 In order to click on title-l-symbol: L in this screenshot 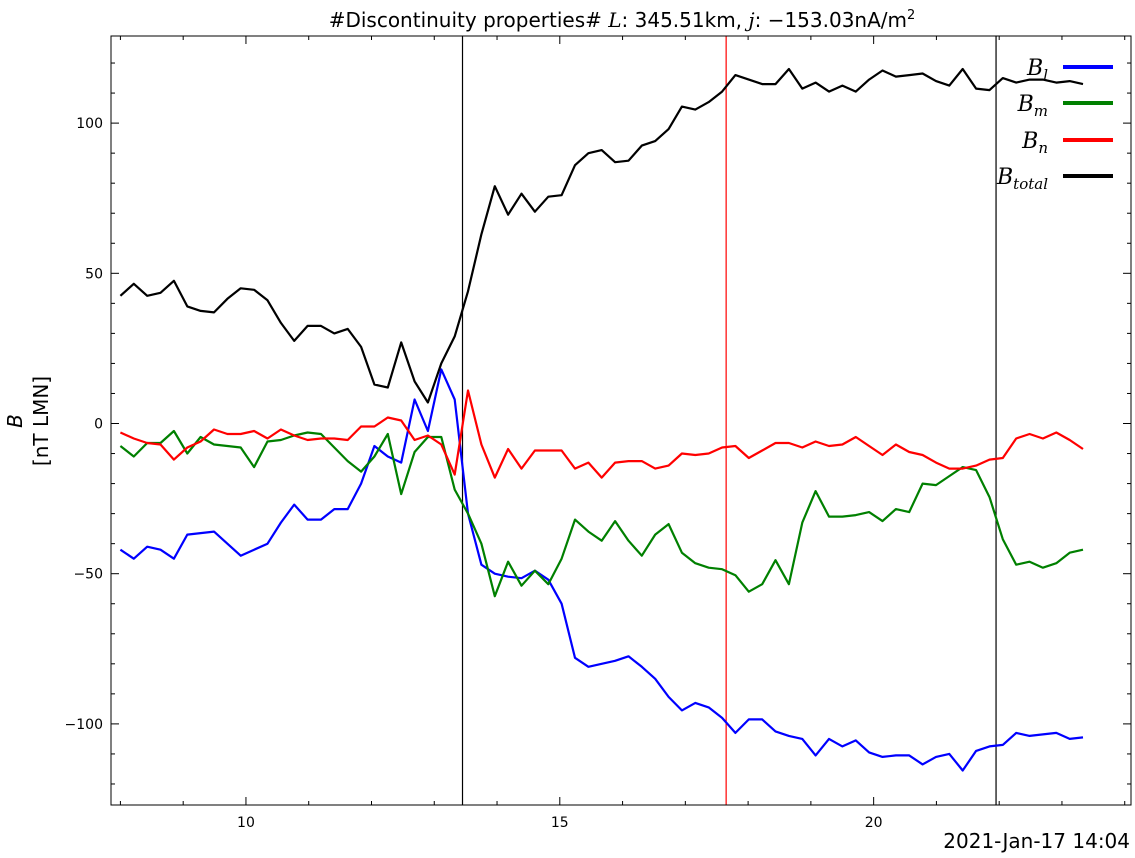, I will do `click(614, 20)`.